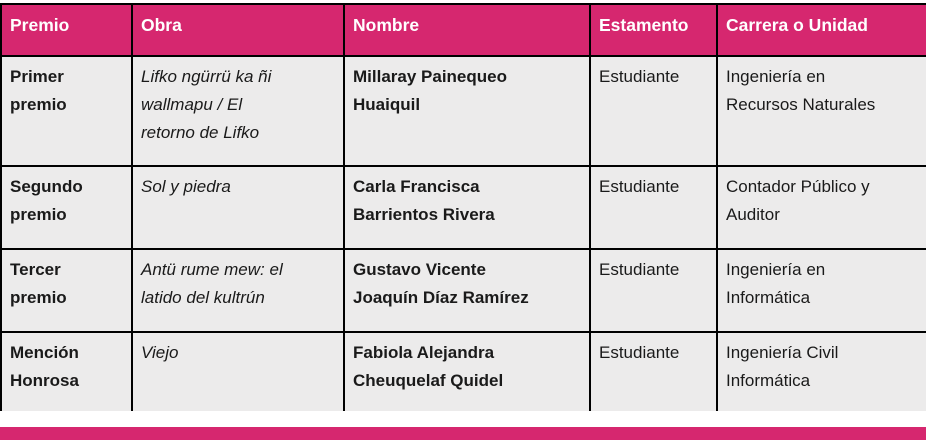 This screenshot has width=926, height=441. Describe the element at coordinates (467, 207) in the screenshot. I see `cell-nombre: Carla Francisca Barrientos Rivera` at that location.